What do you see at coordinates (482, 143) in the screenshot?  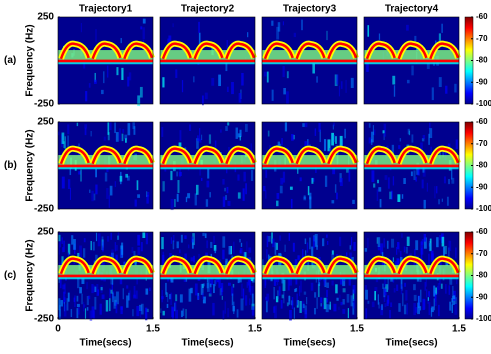 I see `colorbar-tick-label: -70` at bounding box center [482, 143].